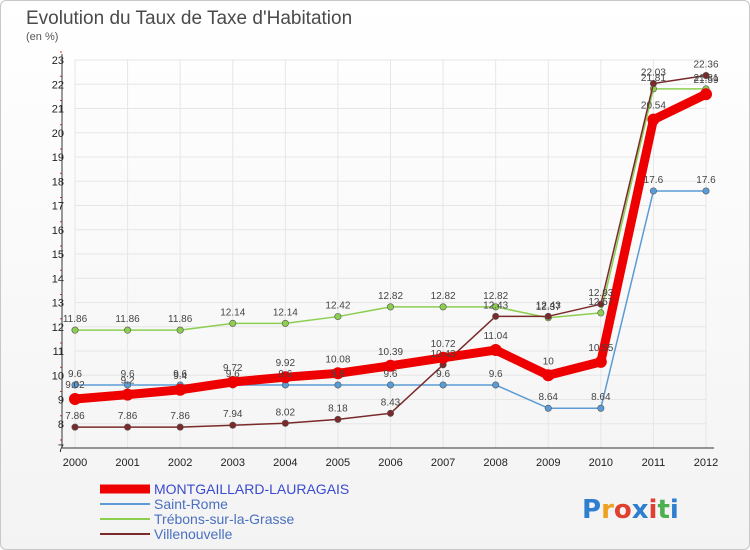 Image resolution: width=750 pixels, height=550 pixels. Describe the element at coordinates (224, 519) in the screenshot. I see `legend-label: Trébons-sur-la-Grasse` at that location.